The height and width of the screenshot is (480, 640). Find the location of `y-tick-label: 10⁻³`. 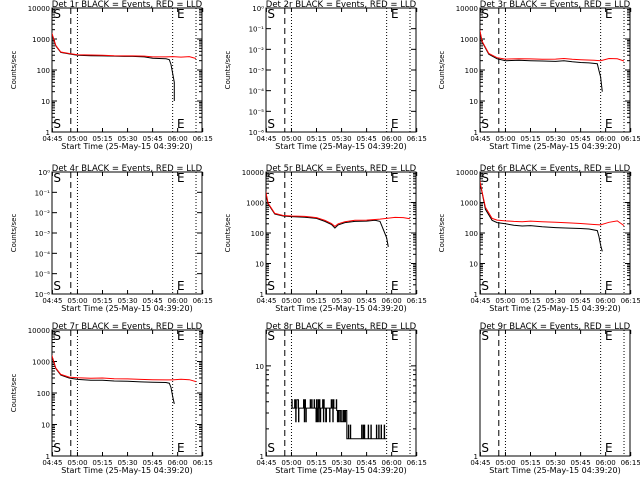

y-tick-label: 10⁻³ is located at coordinates (257, 71).